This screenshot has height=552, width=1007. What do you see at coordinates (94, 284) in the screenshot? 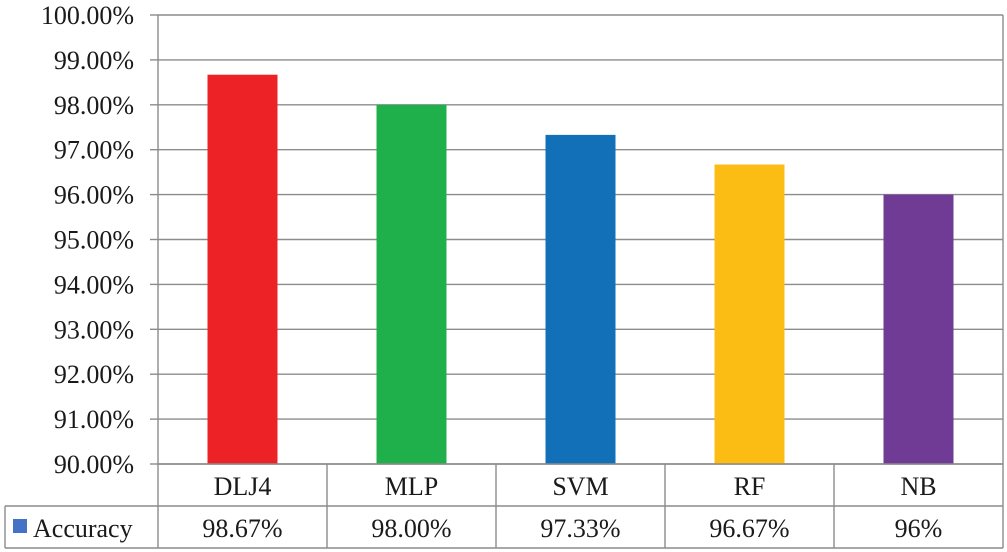
I see `y-tick-label: 94.00%` at bounding box center [94, 284].